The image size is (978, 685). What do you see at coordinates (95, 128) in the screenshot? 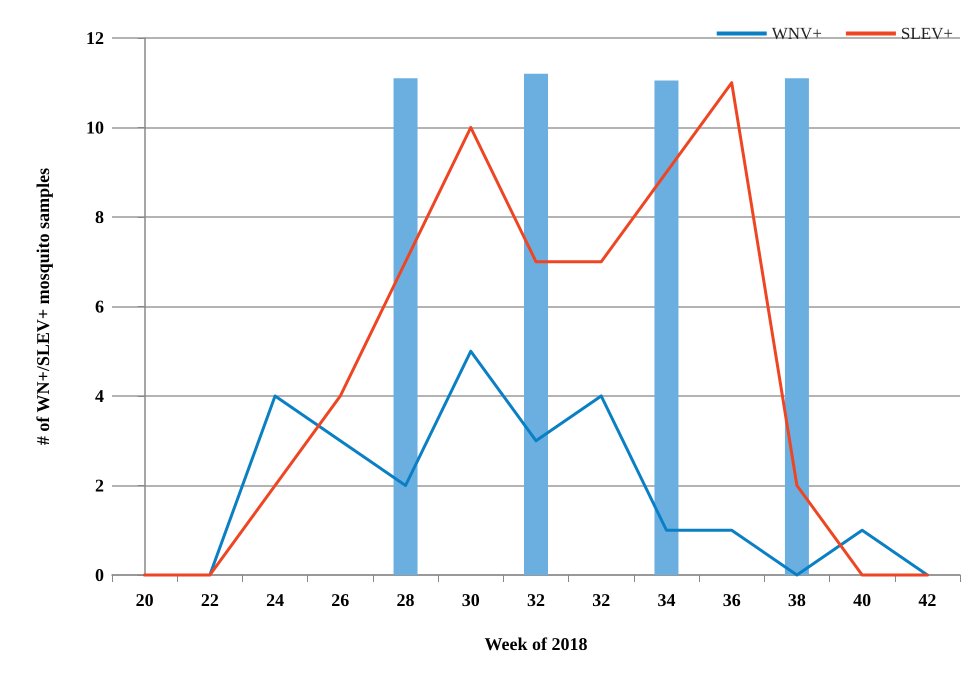
I see `y-tick-label: 10` at bounding box center [95, 128].